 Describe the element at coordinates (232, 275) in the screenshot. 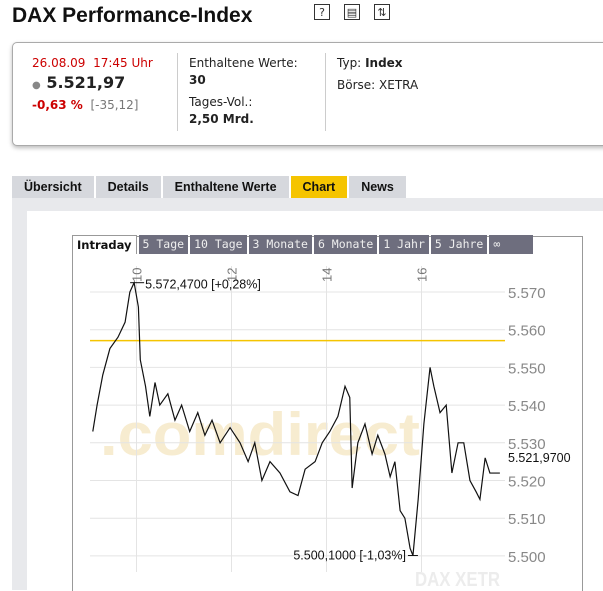

I see `x-tick-label: 12` at that location.